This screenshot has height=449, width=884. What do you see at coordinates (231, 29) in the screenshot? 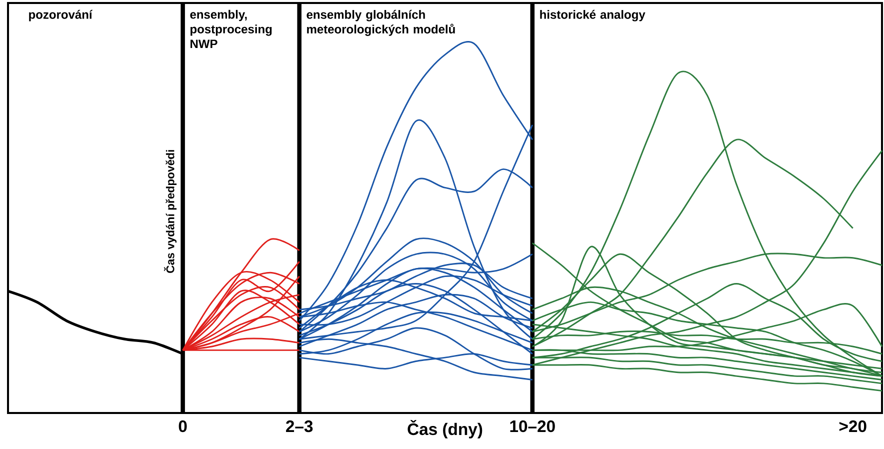
I see `annotation: ensembly, postprocesing NWP` at bounding box center [231, 29].